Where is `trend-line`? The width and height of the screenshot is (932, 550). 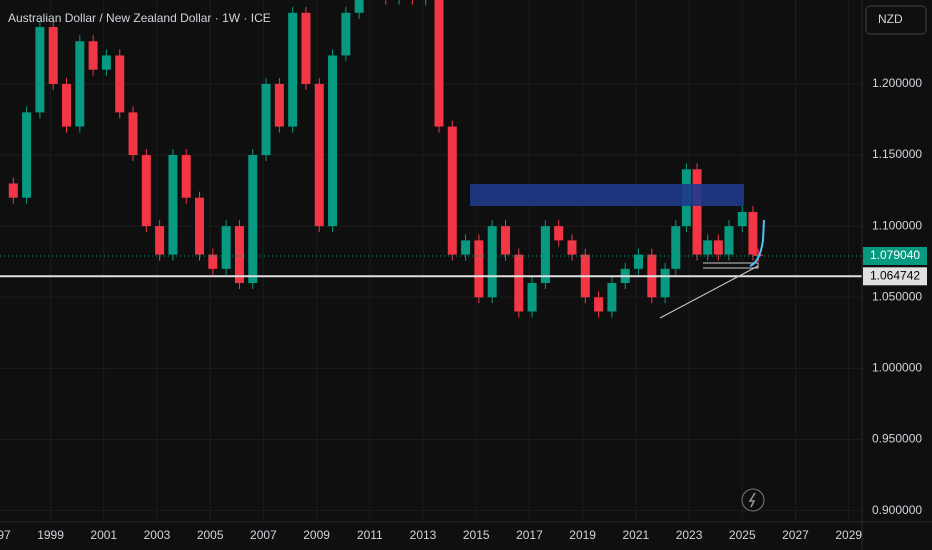
trend-line is located at coordinates (709, 292).